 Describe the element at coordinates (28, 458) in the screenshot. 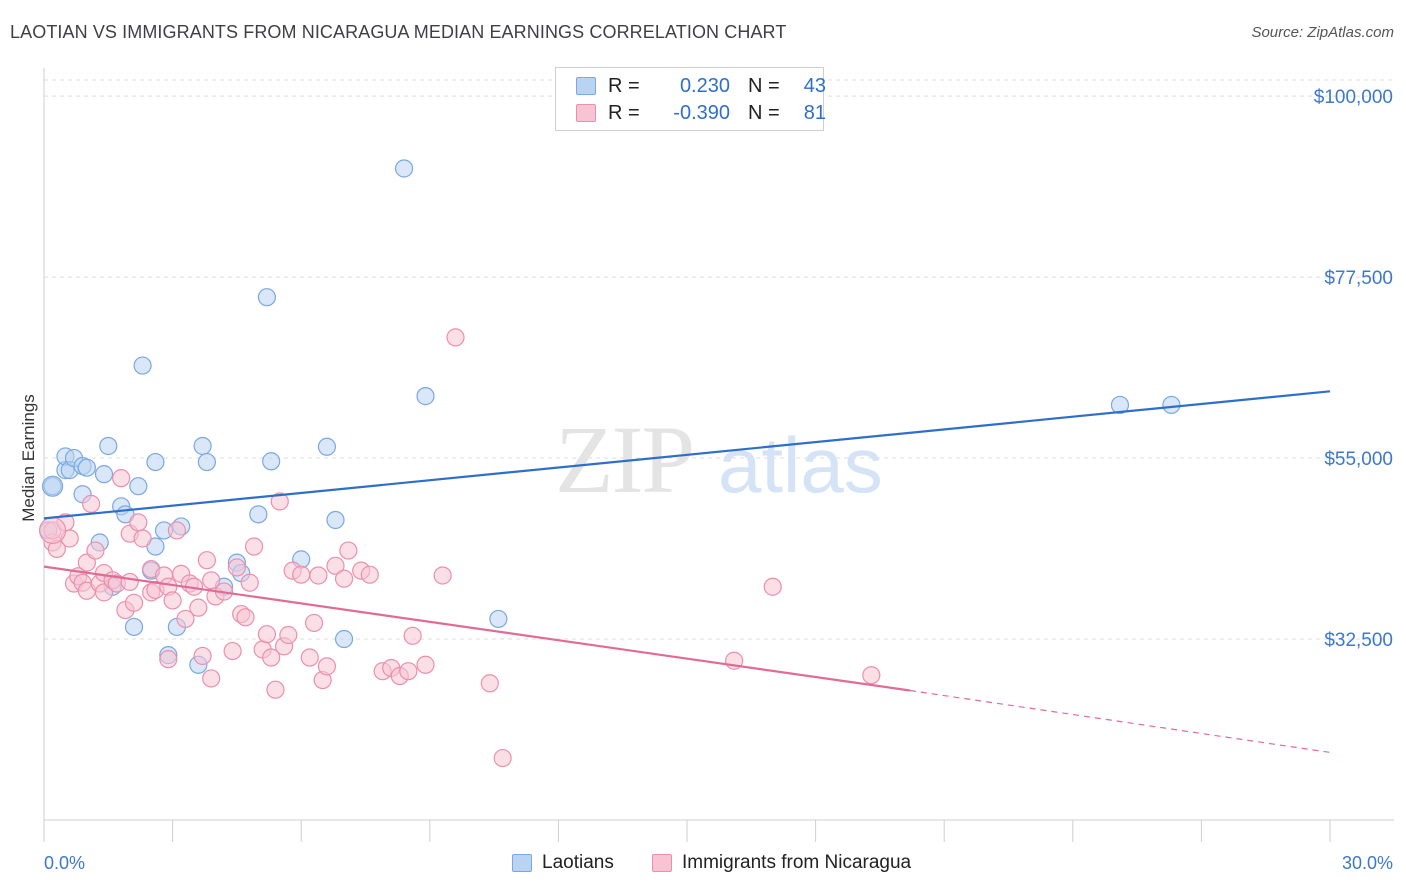

I see `y-axis-title: Median Earnings` at that location.